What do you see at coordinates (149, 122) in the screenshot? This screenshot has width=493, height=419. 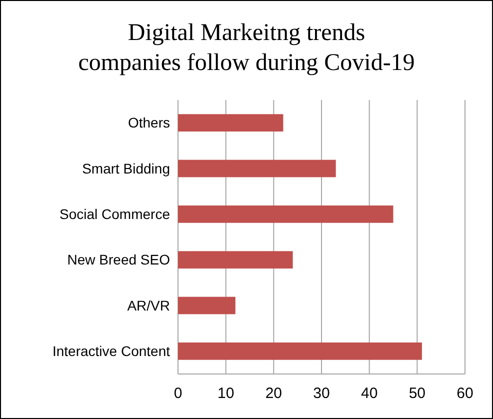 I see `y-tick-label: Others` at bounding box center [149, 122].